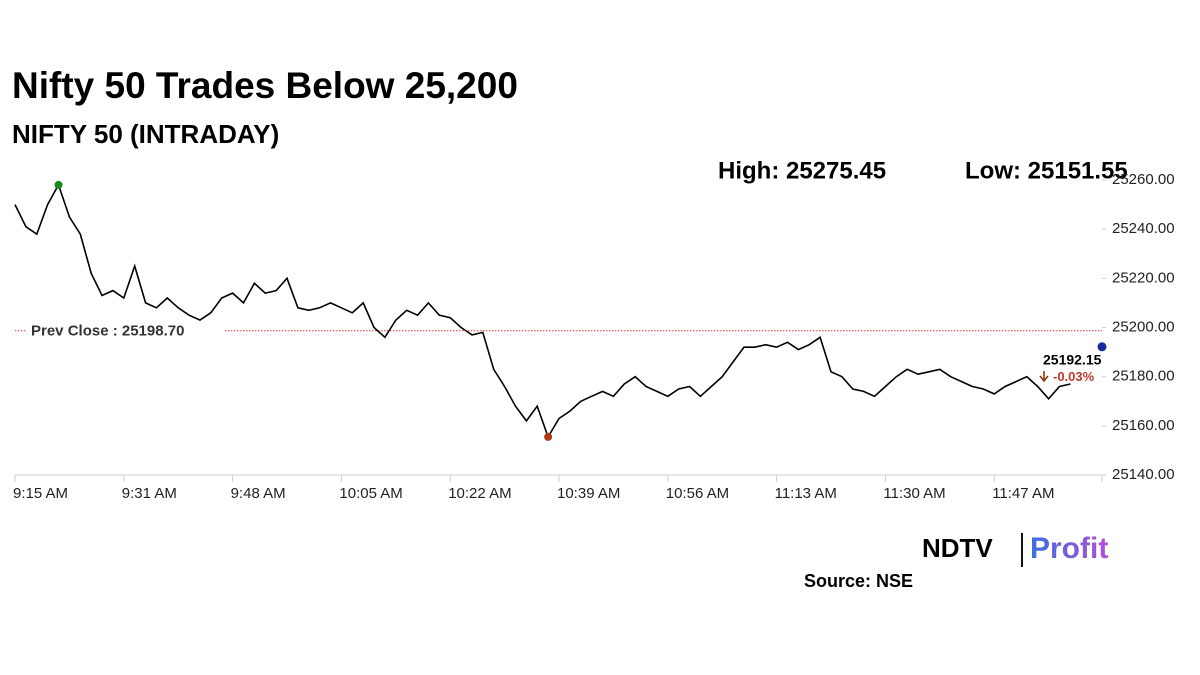 This screenshot has width=1200, height=675. Describe the element at coordinates (1069, 548) in the screenshot. I see `logo-right: Profit` at that location.